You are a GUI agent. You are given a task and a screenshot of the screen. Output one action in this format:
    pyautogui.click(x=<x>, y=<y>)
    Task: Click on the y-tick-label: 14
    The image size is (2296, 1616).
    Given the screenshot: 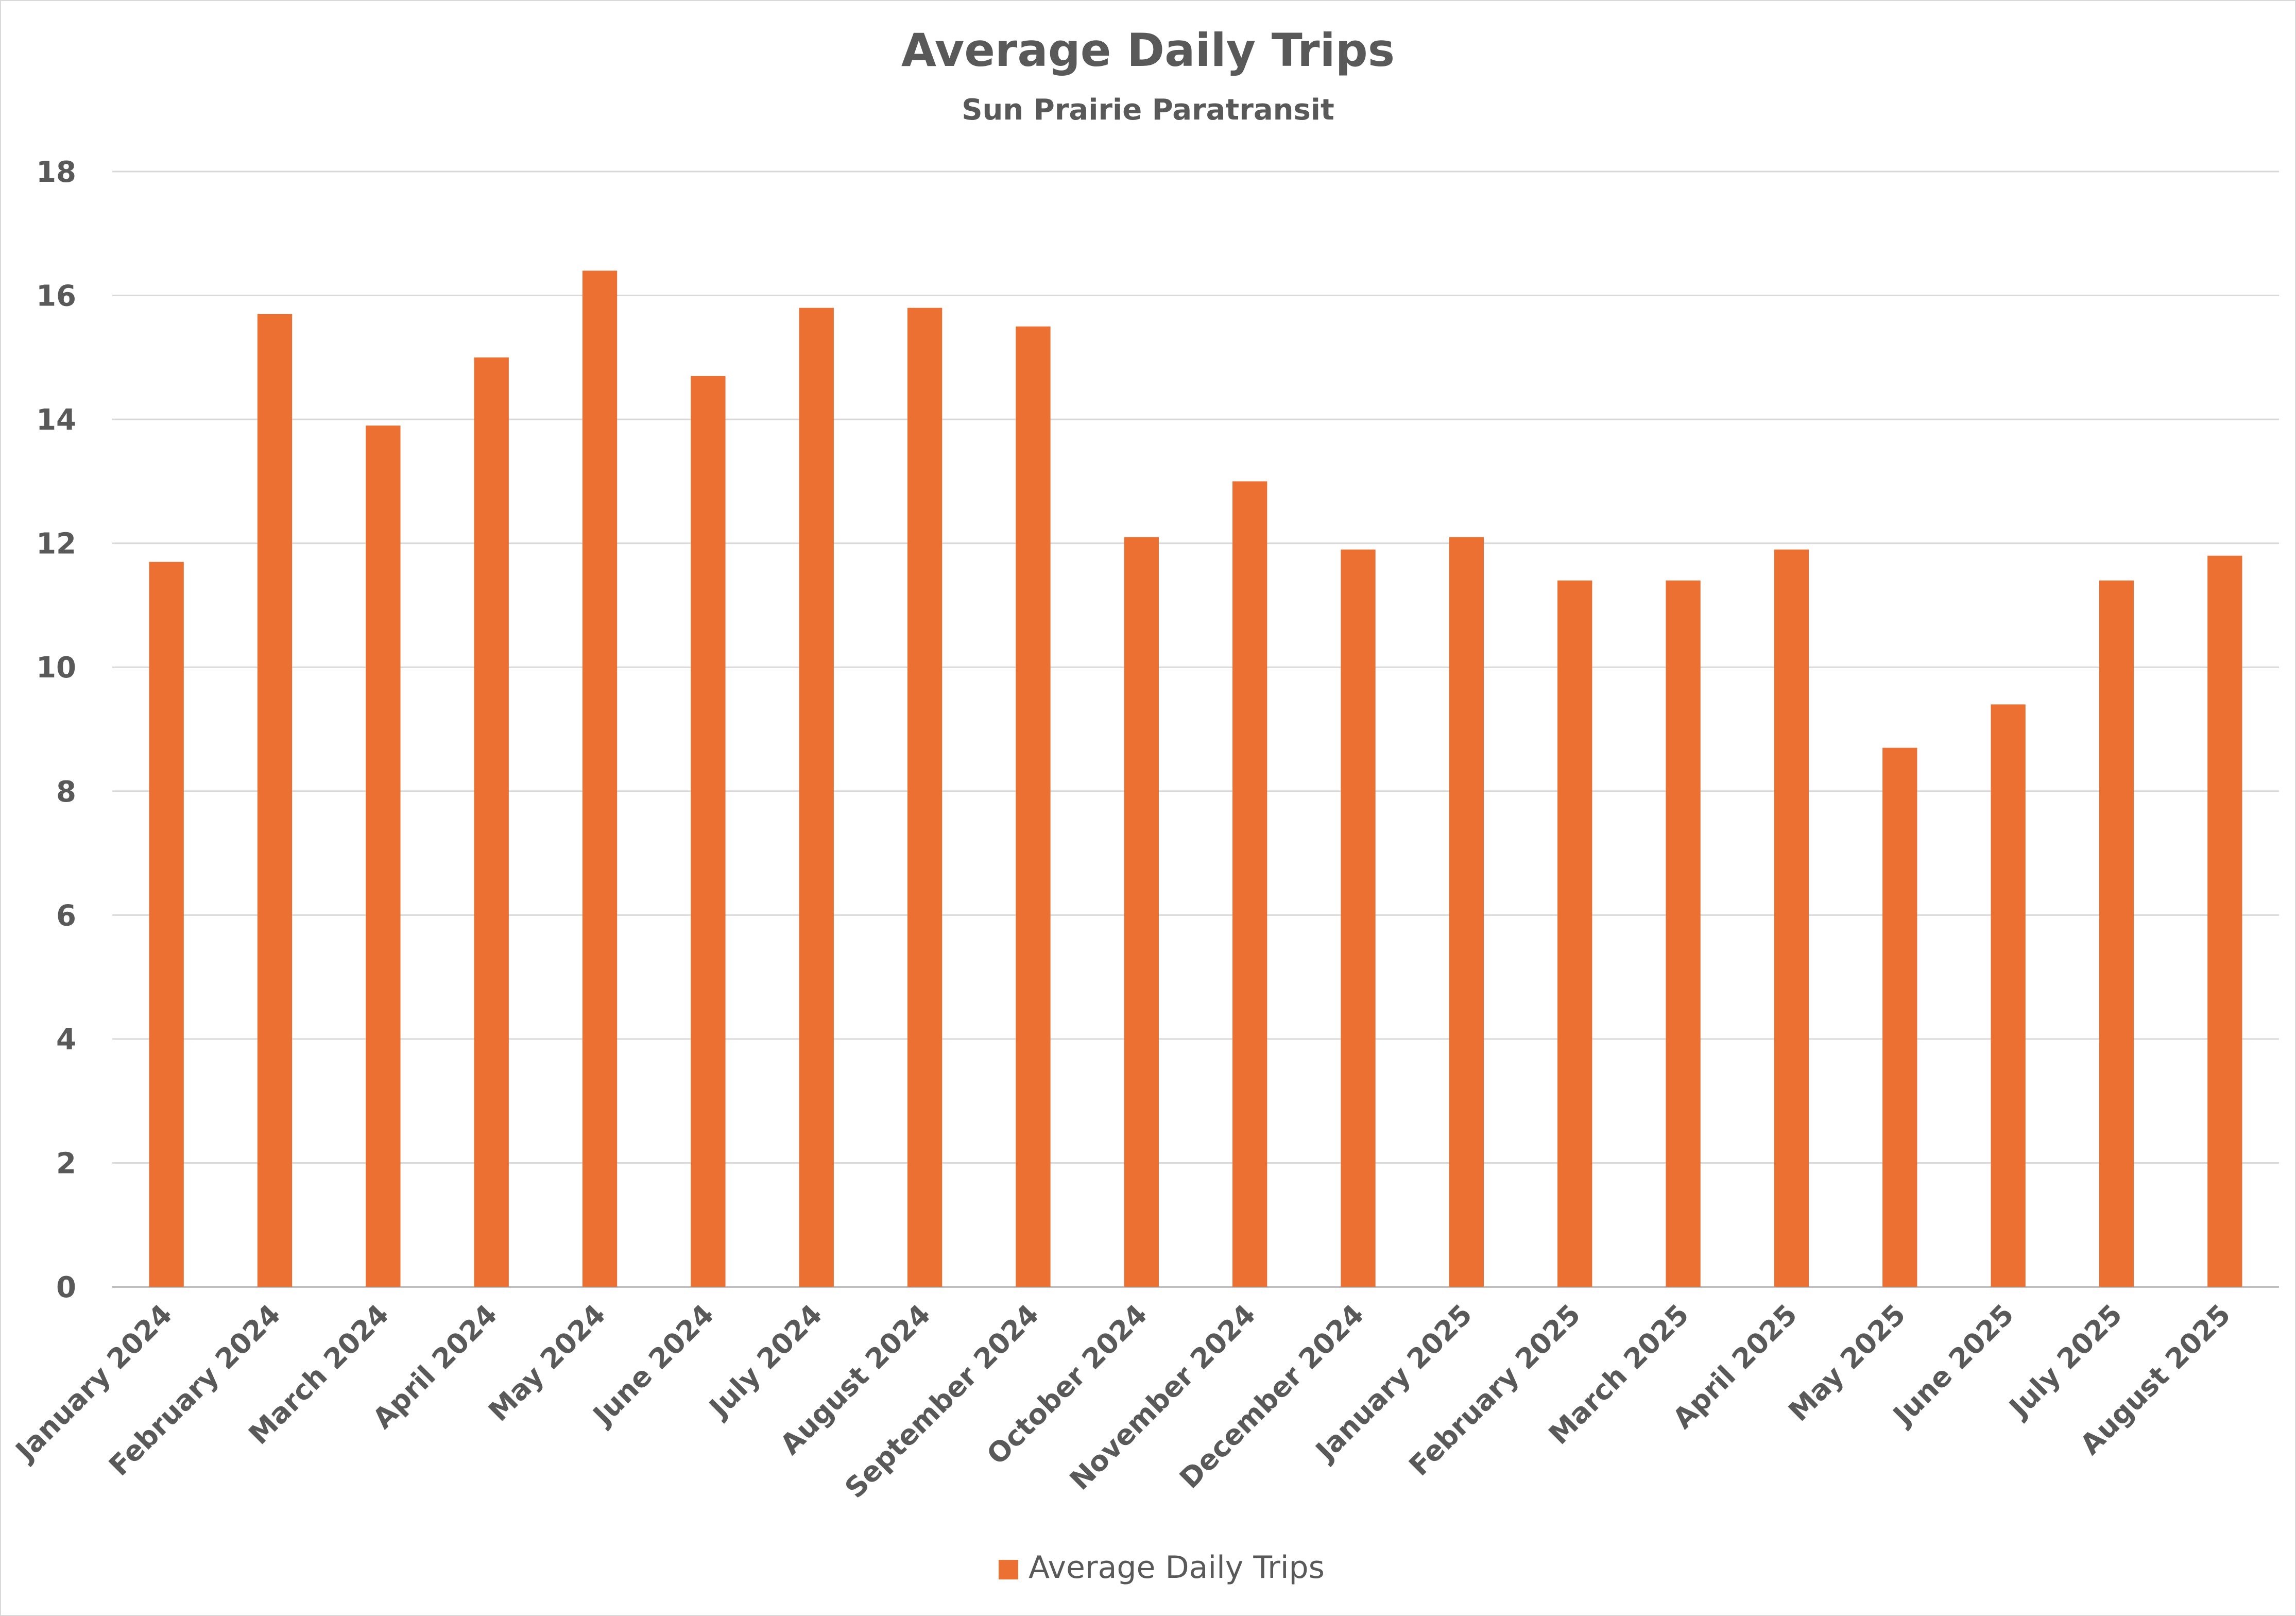 What is the action you would take?
    pyautogui.click(x=56, y=420)
    